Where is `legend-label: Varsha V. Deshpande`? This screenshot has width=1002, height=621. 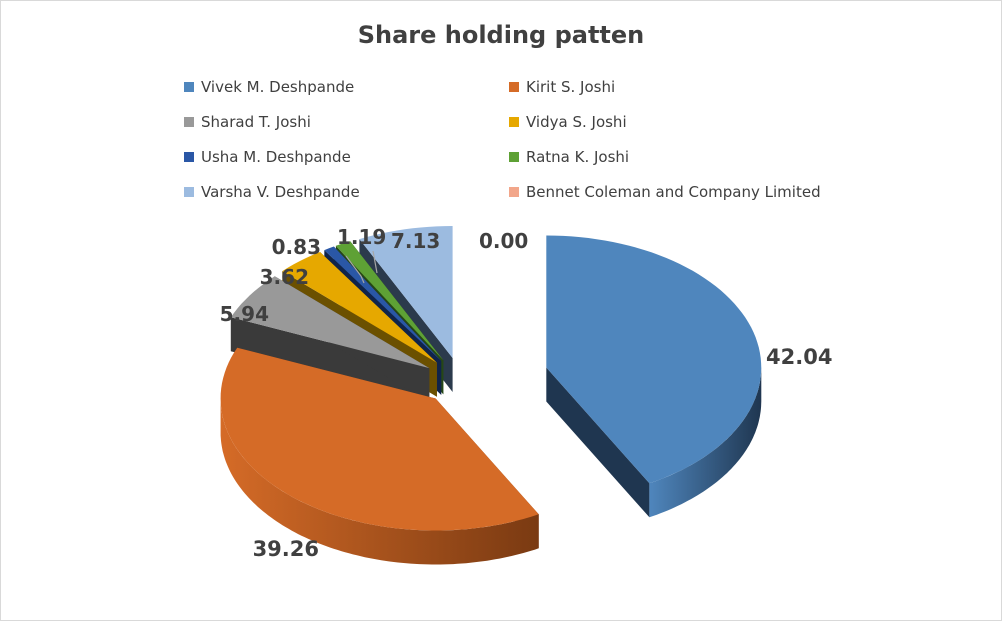
legend-label: Varsha V. Deshpande is located at coordinates (280, 192).